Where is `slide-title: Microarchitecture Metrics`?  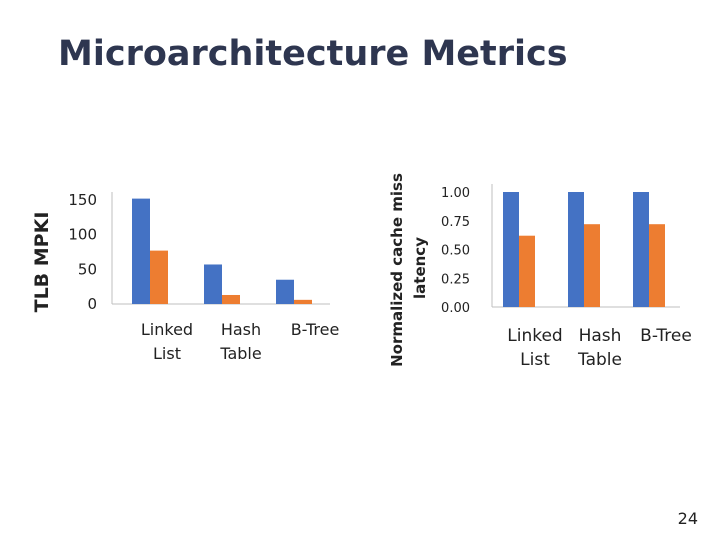
slide-title: Microarchitecture Metrics is located at coordinates (313, 54).